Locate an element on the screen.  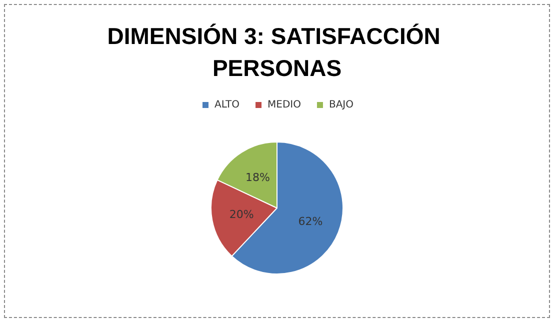
data-label: 62% is located at coordinates (310, 221).